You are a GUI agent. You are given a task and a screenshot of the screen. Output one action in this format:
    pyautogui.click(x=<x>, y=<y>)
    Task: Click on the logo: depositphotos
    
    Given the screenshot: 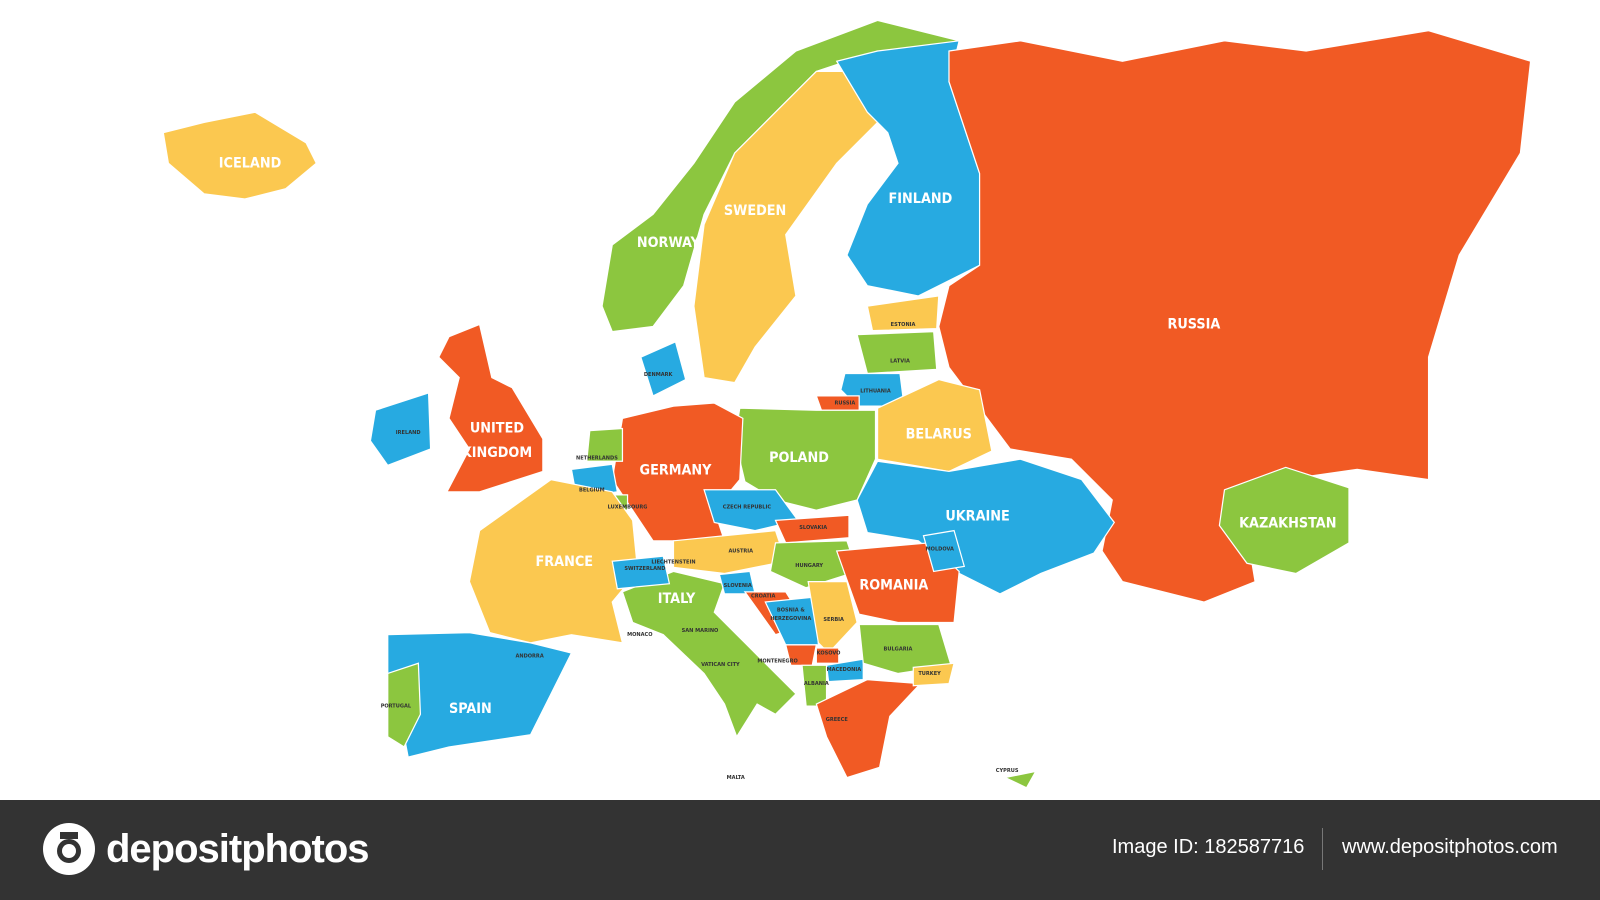 What is the action you would take?
    pyautogui.click(x=206, y=849)
    